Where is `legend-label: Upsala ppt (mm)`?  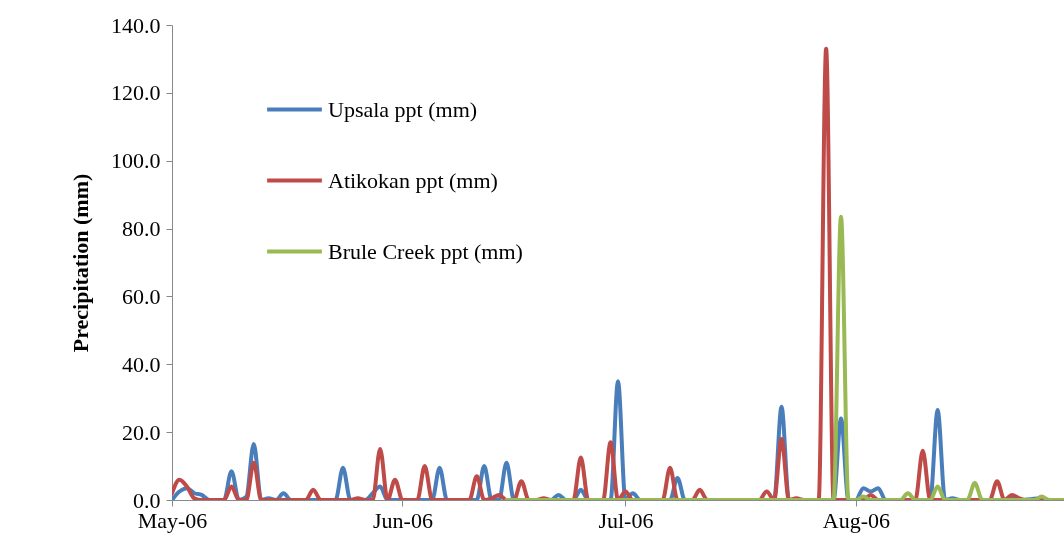
legend-label: Upsala ppt (mm) is located at coordinates (403, 109).